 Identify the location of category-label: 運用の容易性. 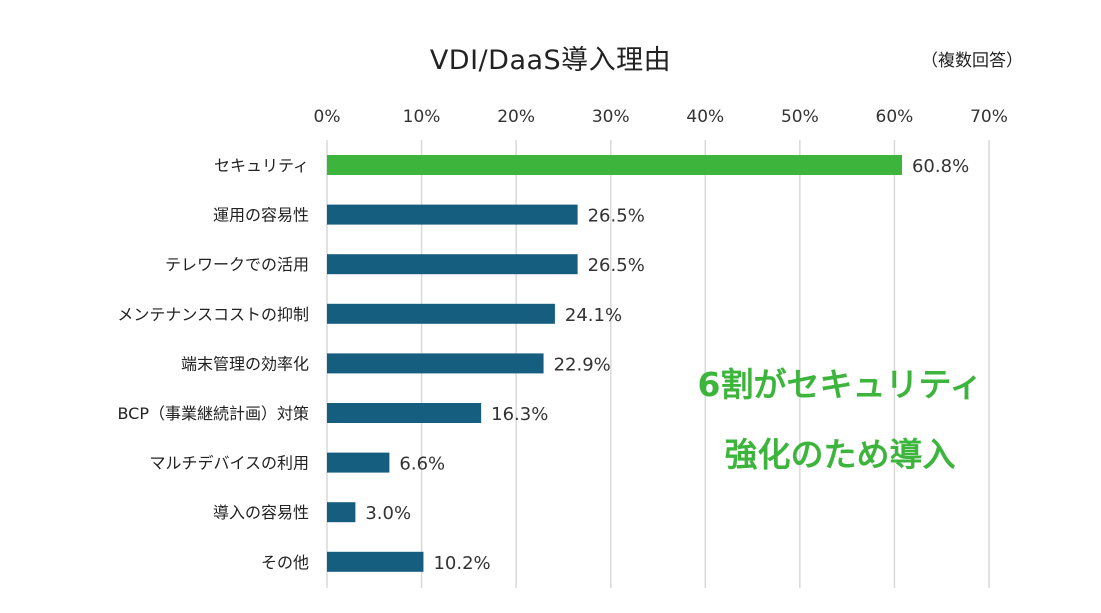
(261, 215).